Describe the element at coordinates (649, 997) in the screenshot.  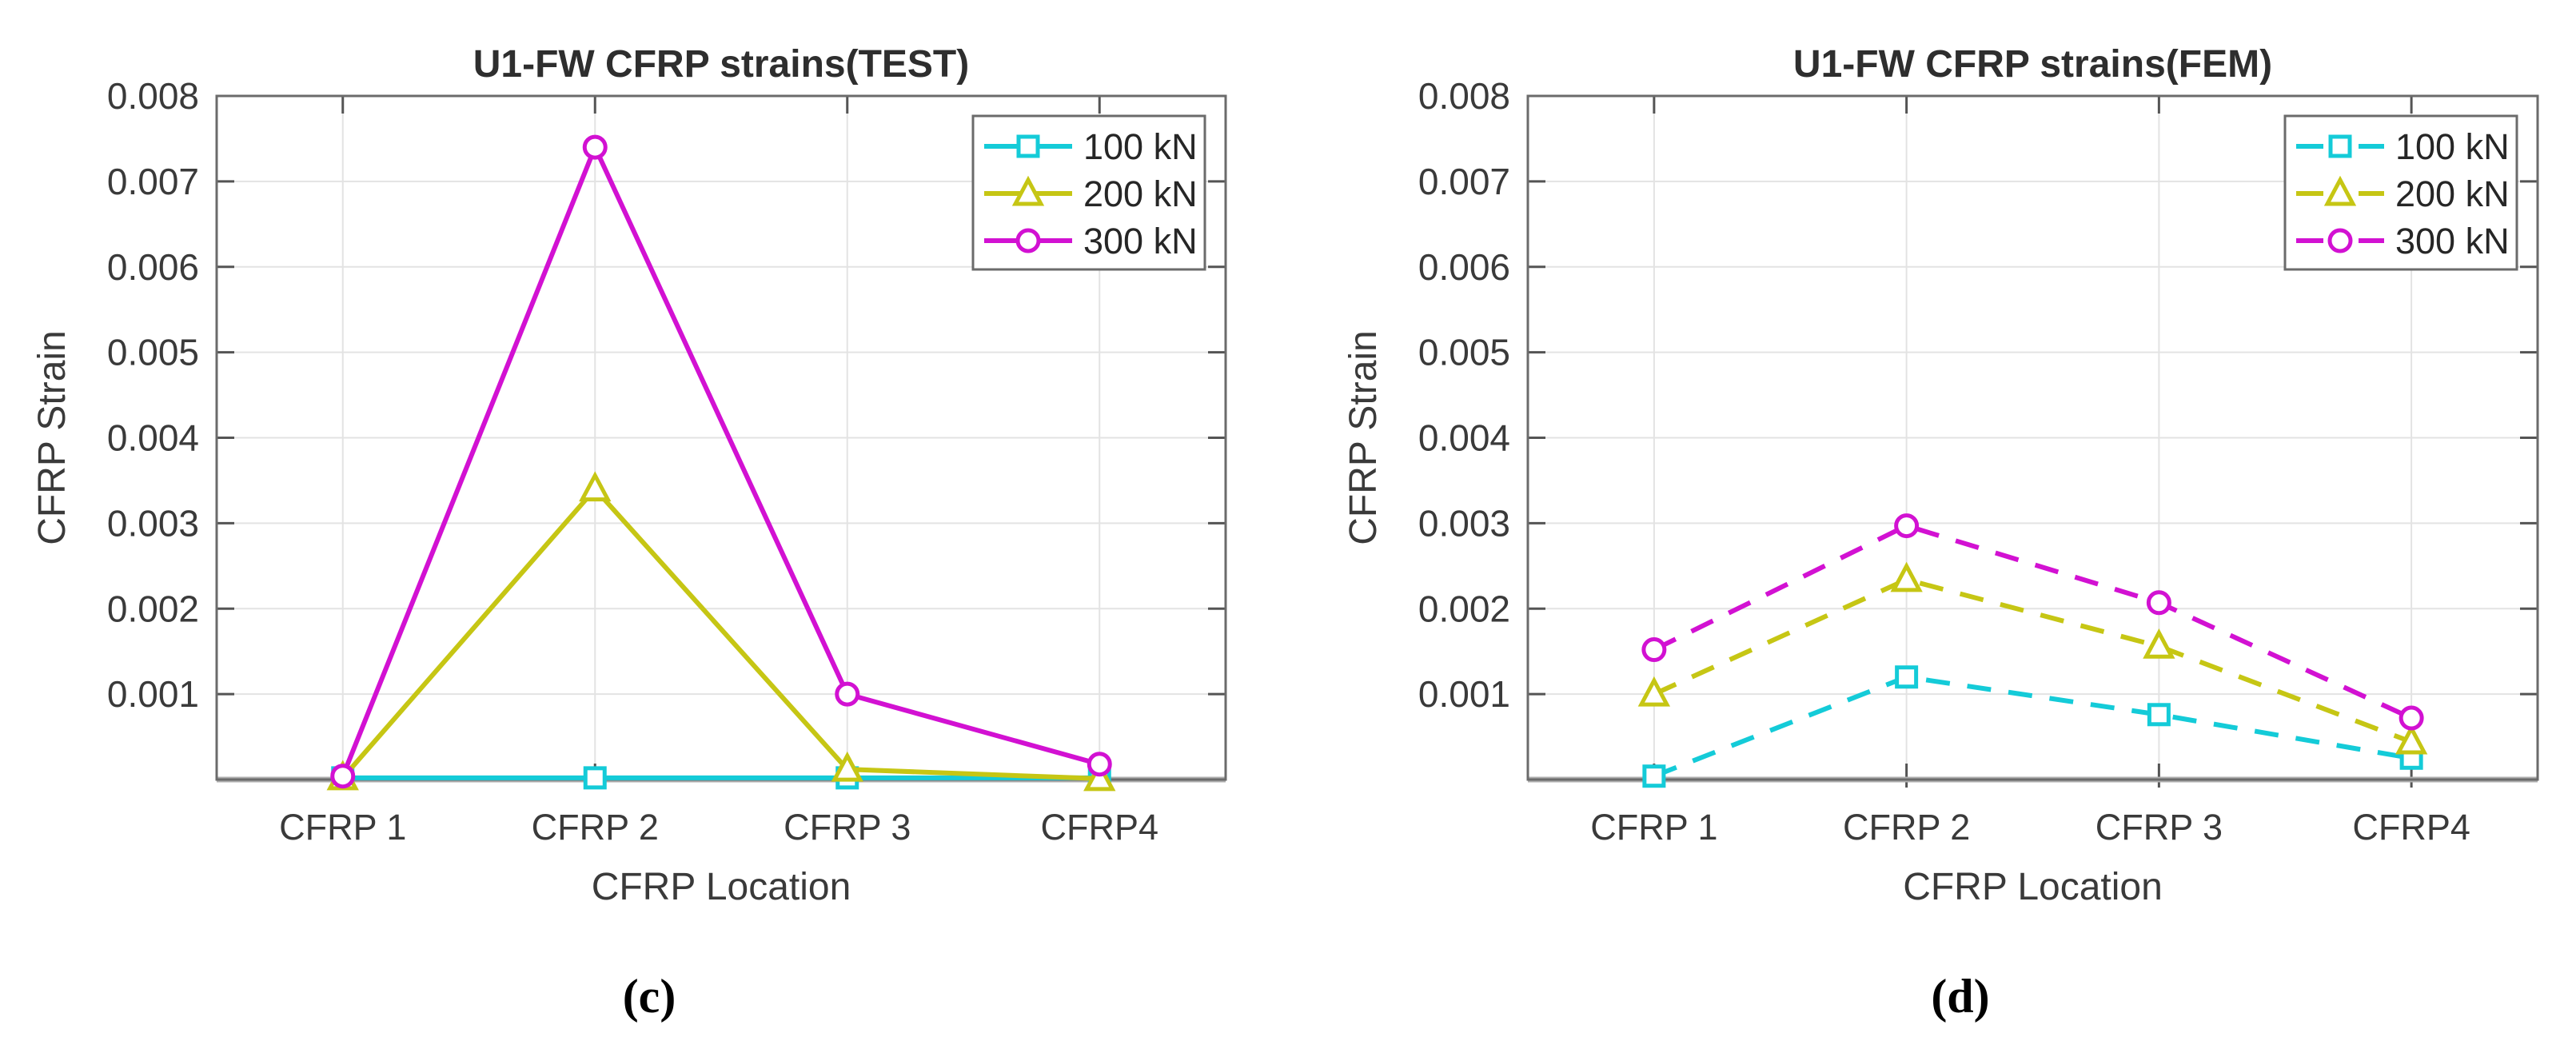
I see `subfigure-label-c: (c)` at that location.